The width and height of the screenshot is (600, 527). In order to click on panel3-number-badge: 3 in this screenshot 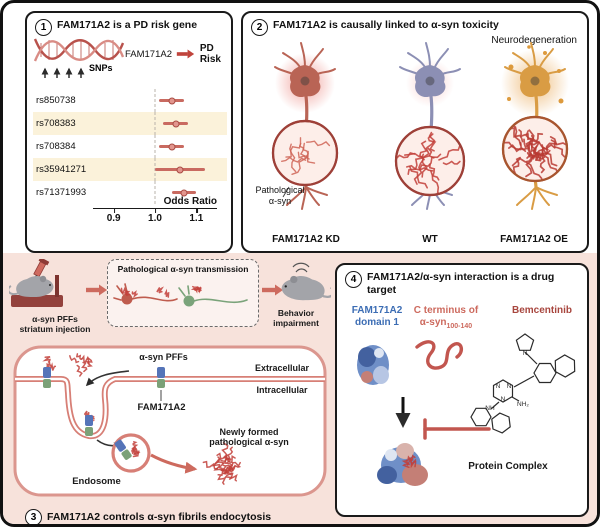, I will do `click(33, 516)`.